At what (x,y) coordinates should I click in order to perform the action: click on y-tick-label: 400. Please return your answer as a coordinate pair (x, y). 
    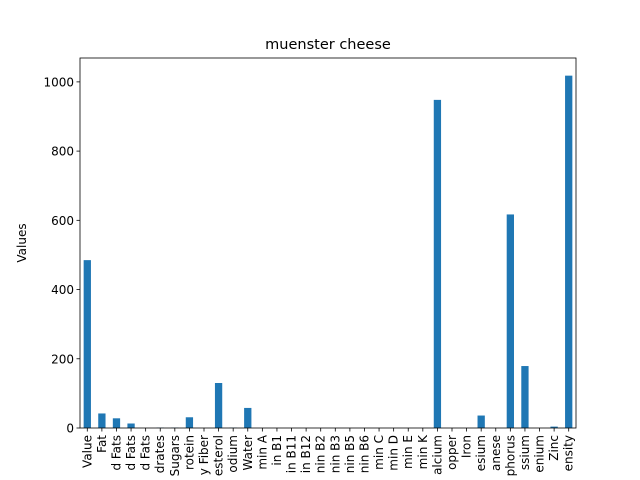
    Looking at the image, I should click on (62, 290).